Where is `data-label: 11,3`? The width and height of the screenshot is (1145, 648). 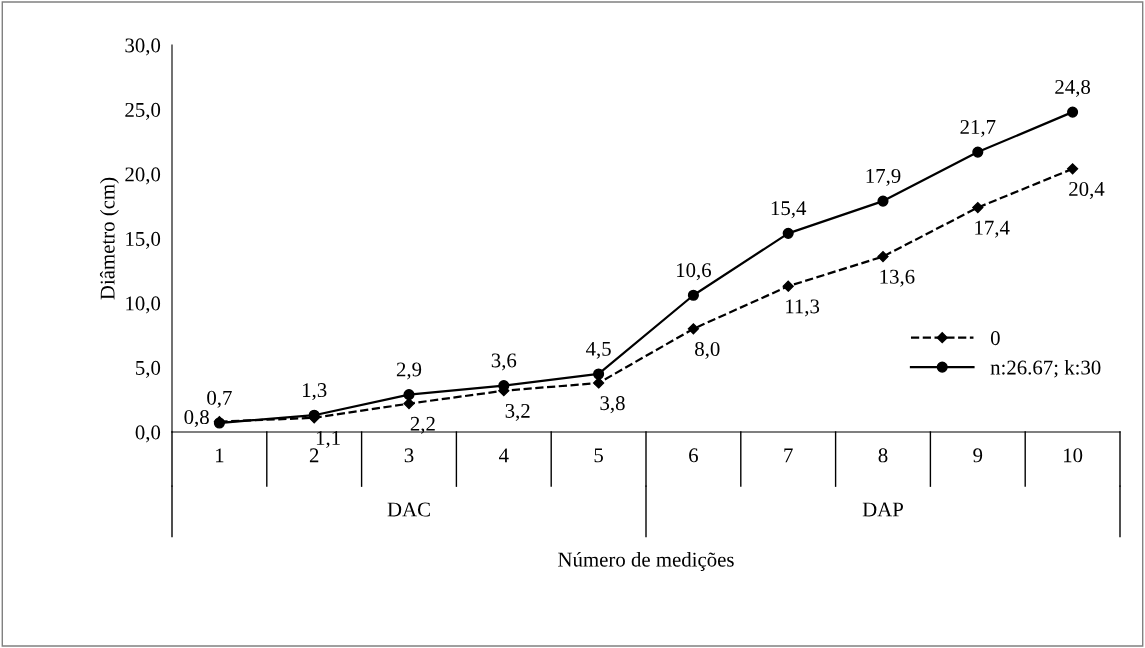 data-label: 11,3 is located at coordinates (803, 308).